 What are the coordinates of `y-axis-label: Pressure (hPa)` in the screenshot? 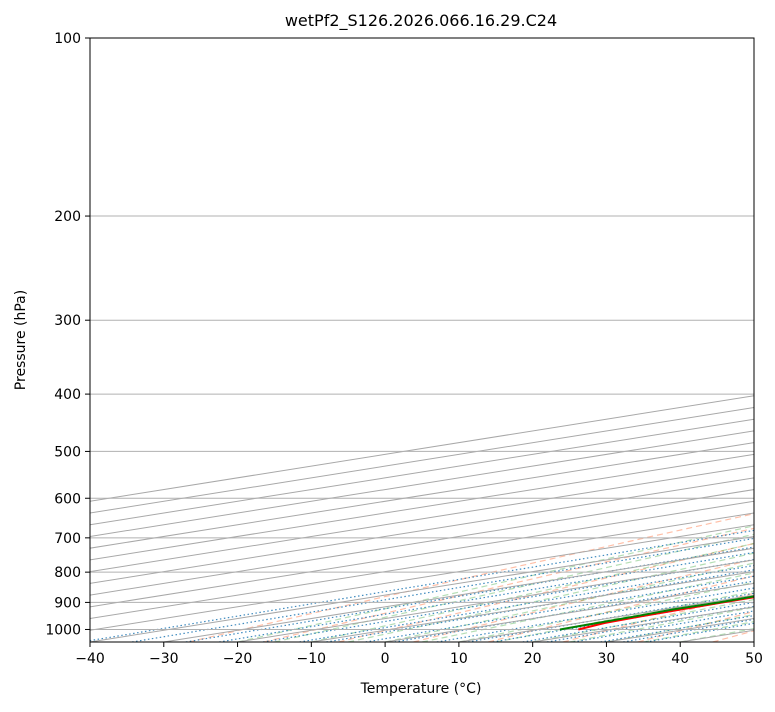 It's located at (21, 340).